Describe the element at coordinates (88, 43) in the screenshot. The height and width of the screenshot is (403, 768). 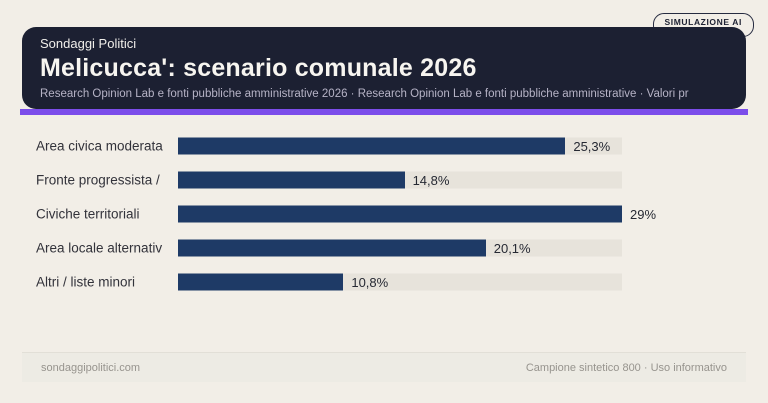
I see `brand-kicker: Sondaggi Politici` at that location.